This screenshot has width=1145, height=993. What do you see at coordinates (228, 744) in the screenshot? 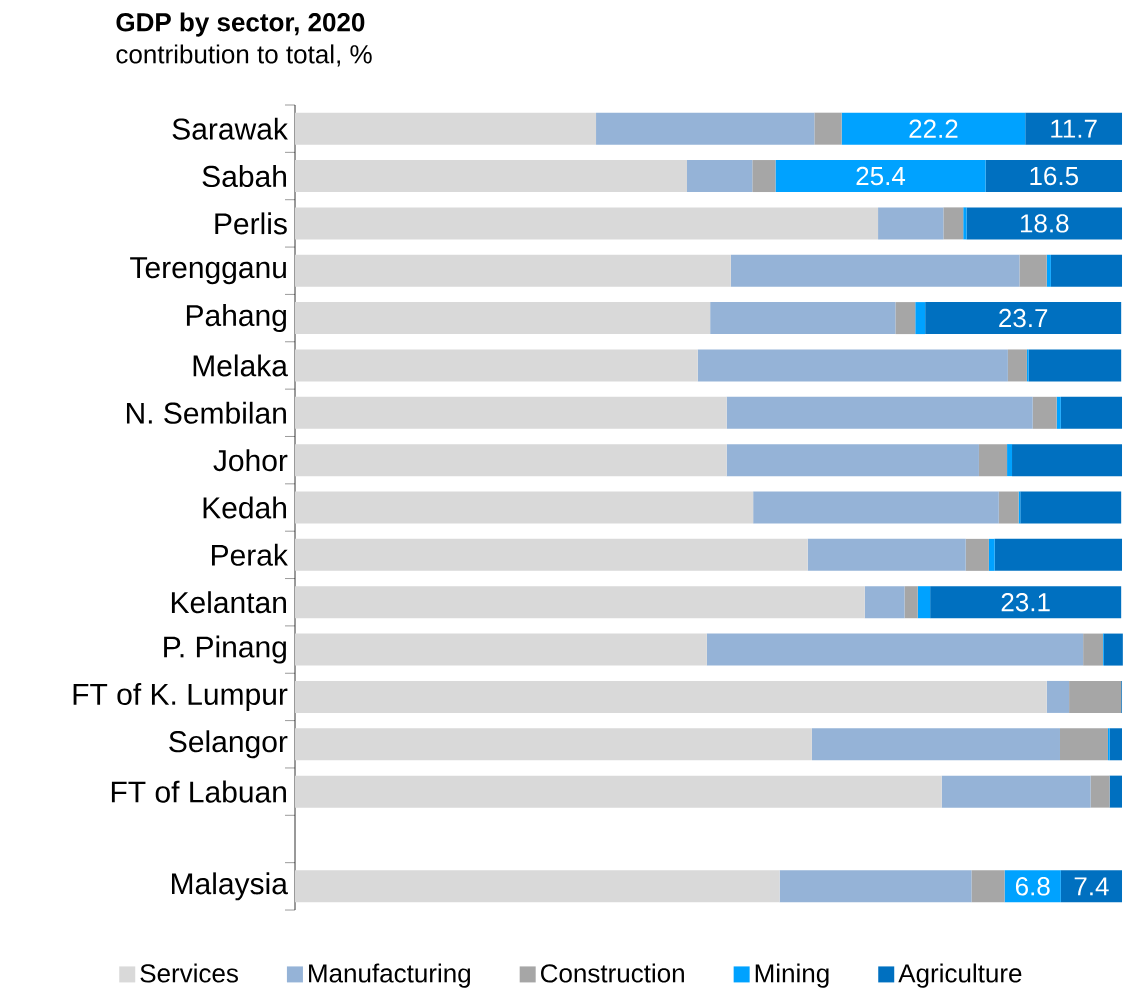
I see `y-tick-label: Selangor` at bounding box center [228, 744].